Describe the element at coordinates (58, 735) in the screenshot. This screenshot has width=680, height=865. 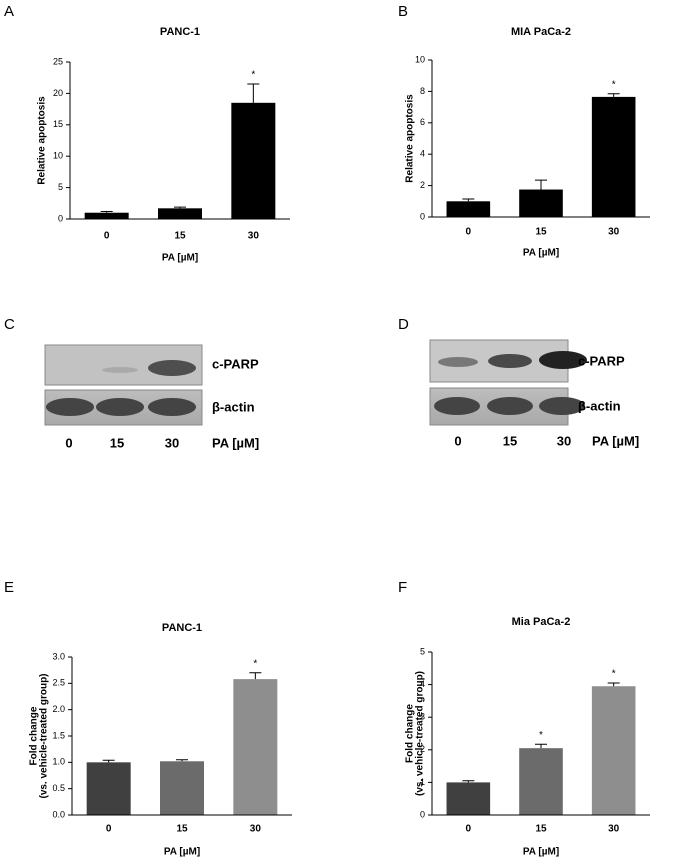
I see `y-tick-label: 1.5` at that location.